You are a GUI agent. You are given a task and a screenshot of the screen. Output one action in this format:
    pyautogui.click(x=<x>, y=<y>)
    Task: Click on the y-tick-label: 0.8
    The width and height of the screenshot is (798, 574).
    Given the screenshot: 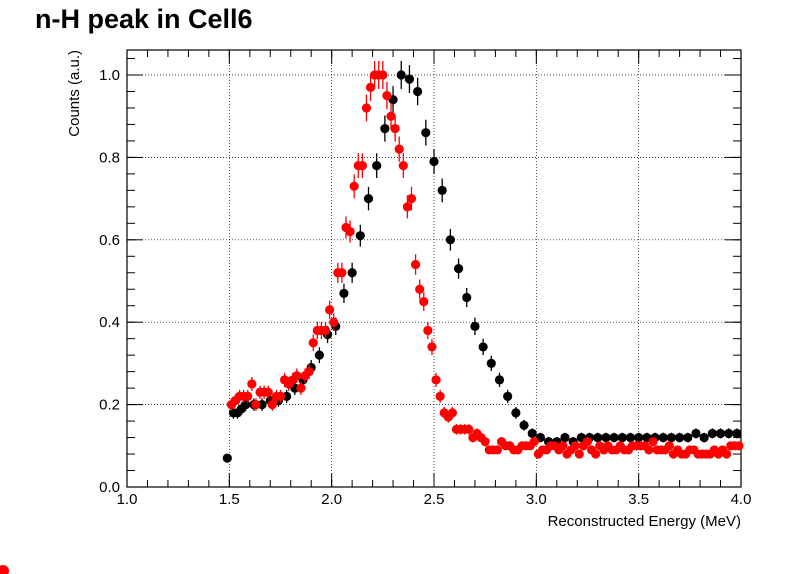 What is the action you would take?
    pyautogui.click(x=109, y=157)
    